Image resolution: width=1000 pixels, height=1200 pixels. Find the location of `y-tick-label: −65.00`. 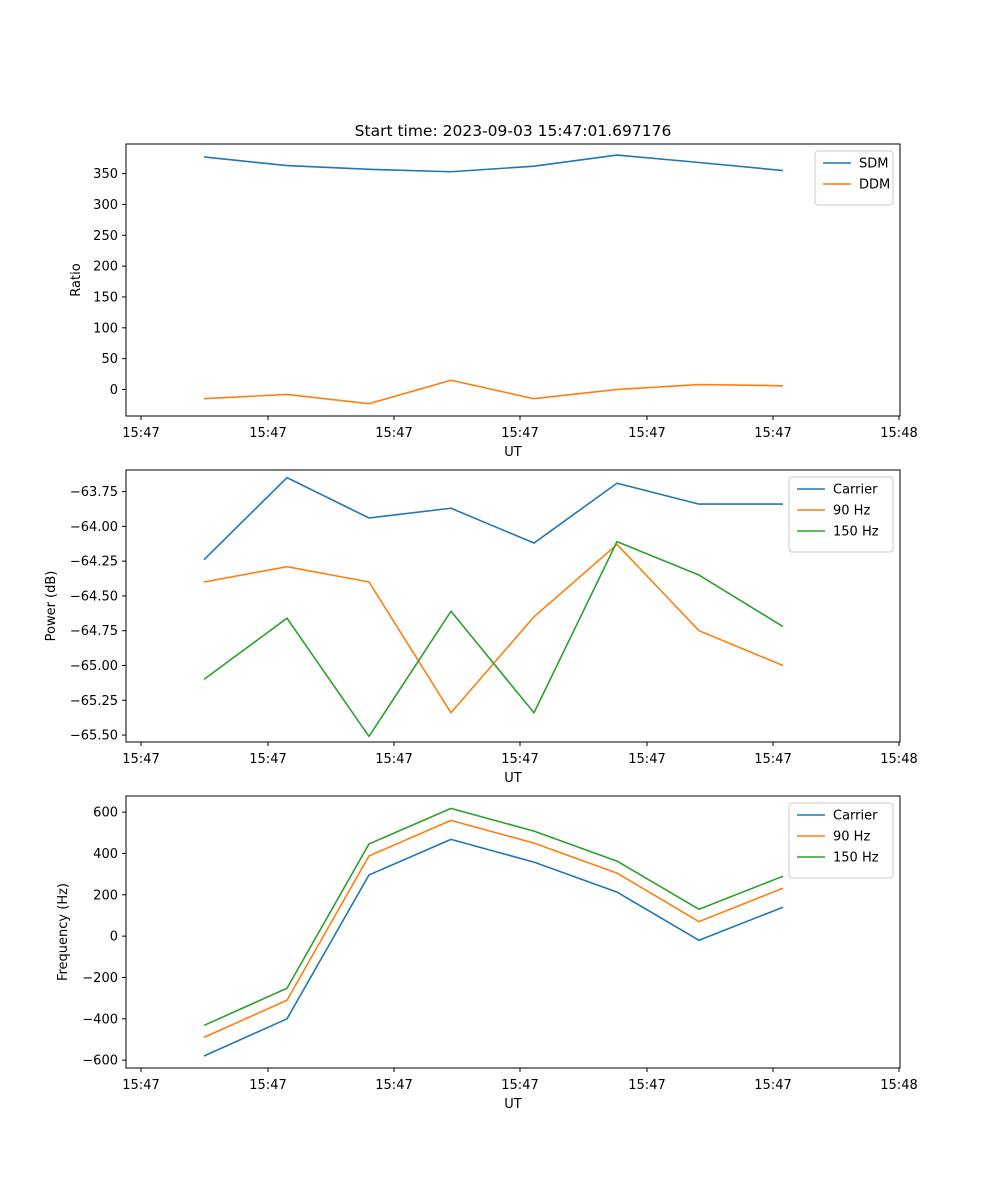

y-tick-label: −65.00 is located at coordinates (94, 666).